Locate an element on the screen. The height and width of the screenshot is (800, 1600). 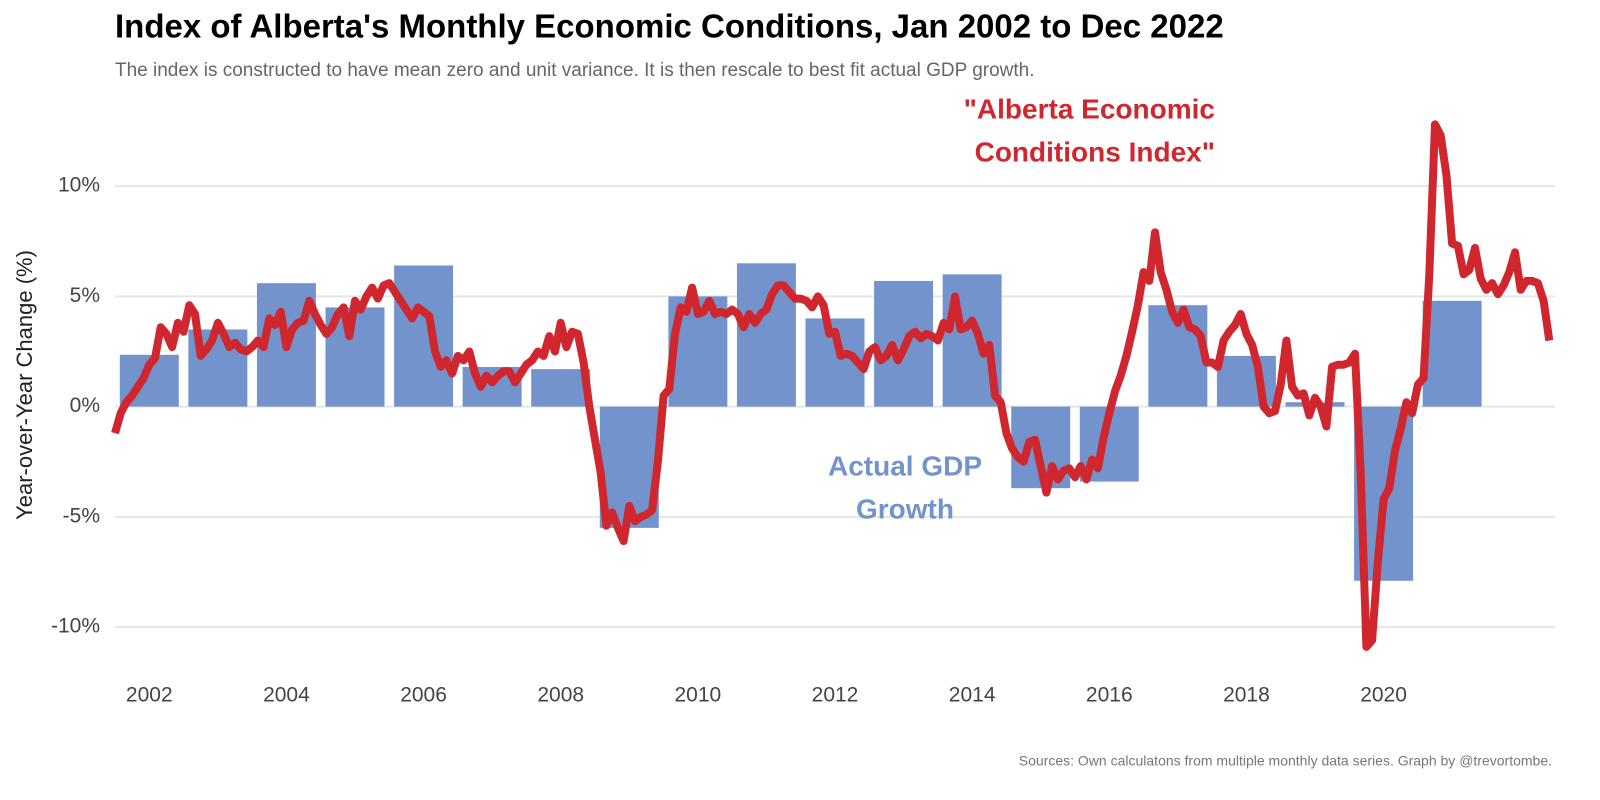
x-tick-label: 2016 is located at coordinates (1109, 695).